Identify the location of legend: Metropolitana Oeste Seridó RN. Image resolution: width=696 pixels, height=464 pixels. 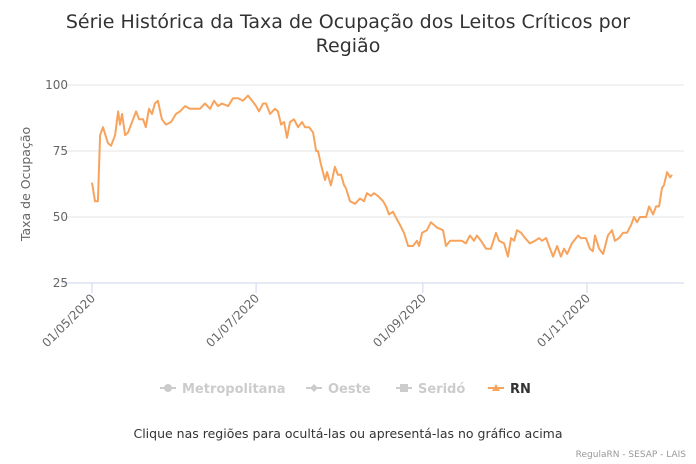
(345, 389).